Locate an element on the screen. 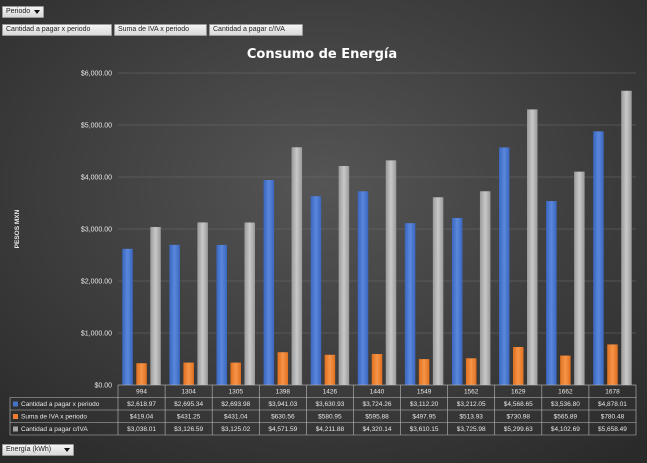  data-label: $3,630.93 is located at coordinates (329, 404).